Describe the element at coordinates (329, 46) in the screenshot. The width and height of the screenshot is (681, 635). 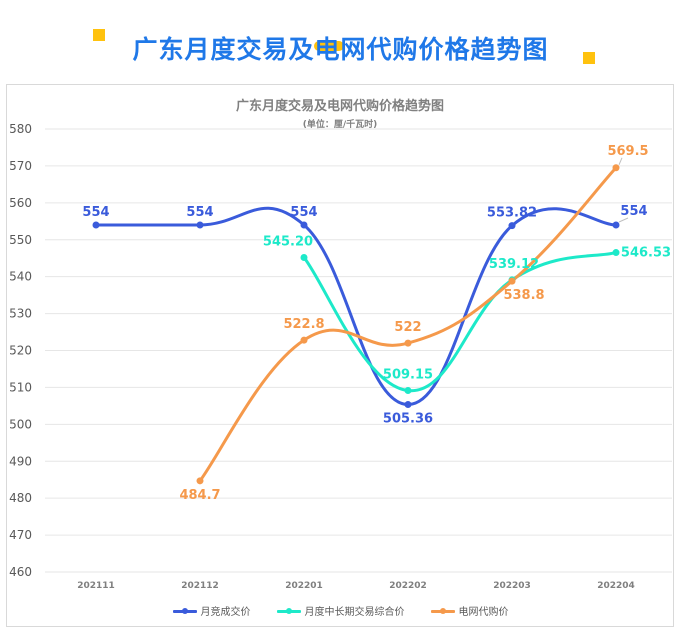
I see `decor-bar` at that location.